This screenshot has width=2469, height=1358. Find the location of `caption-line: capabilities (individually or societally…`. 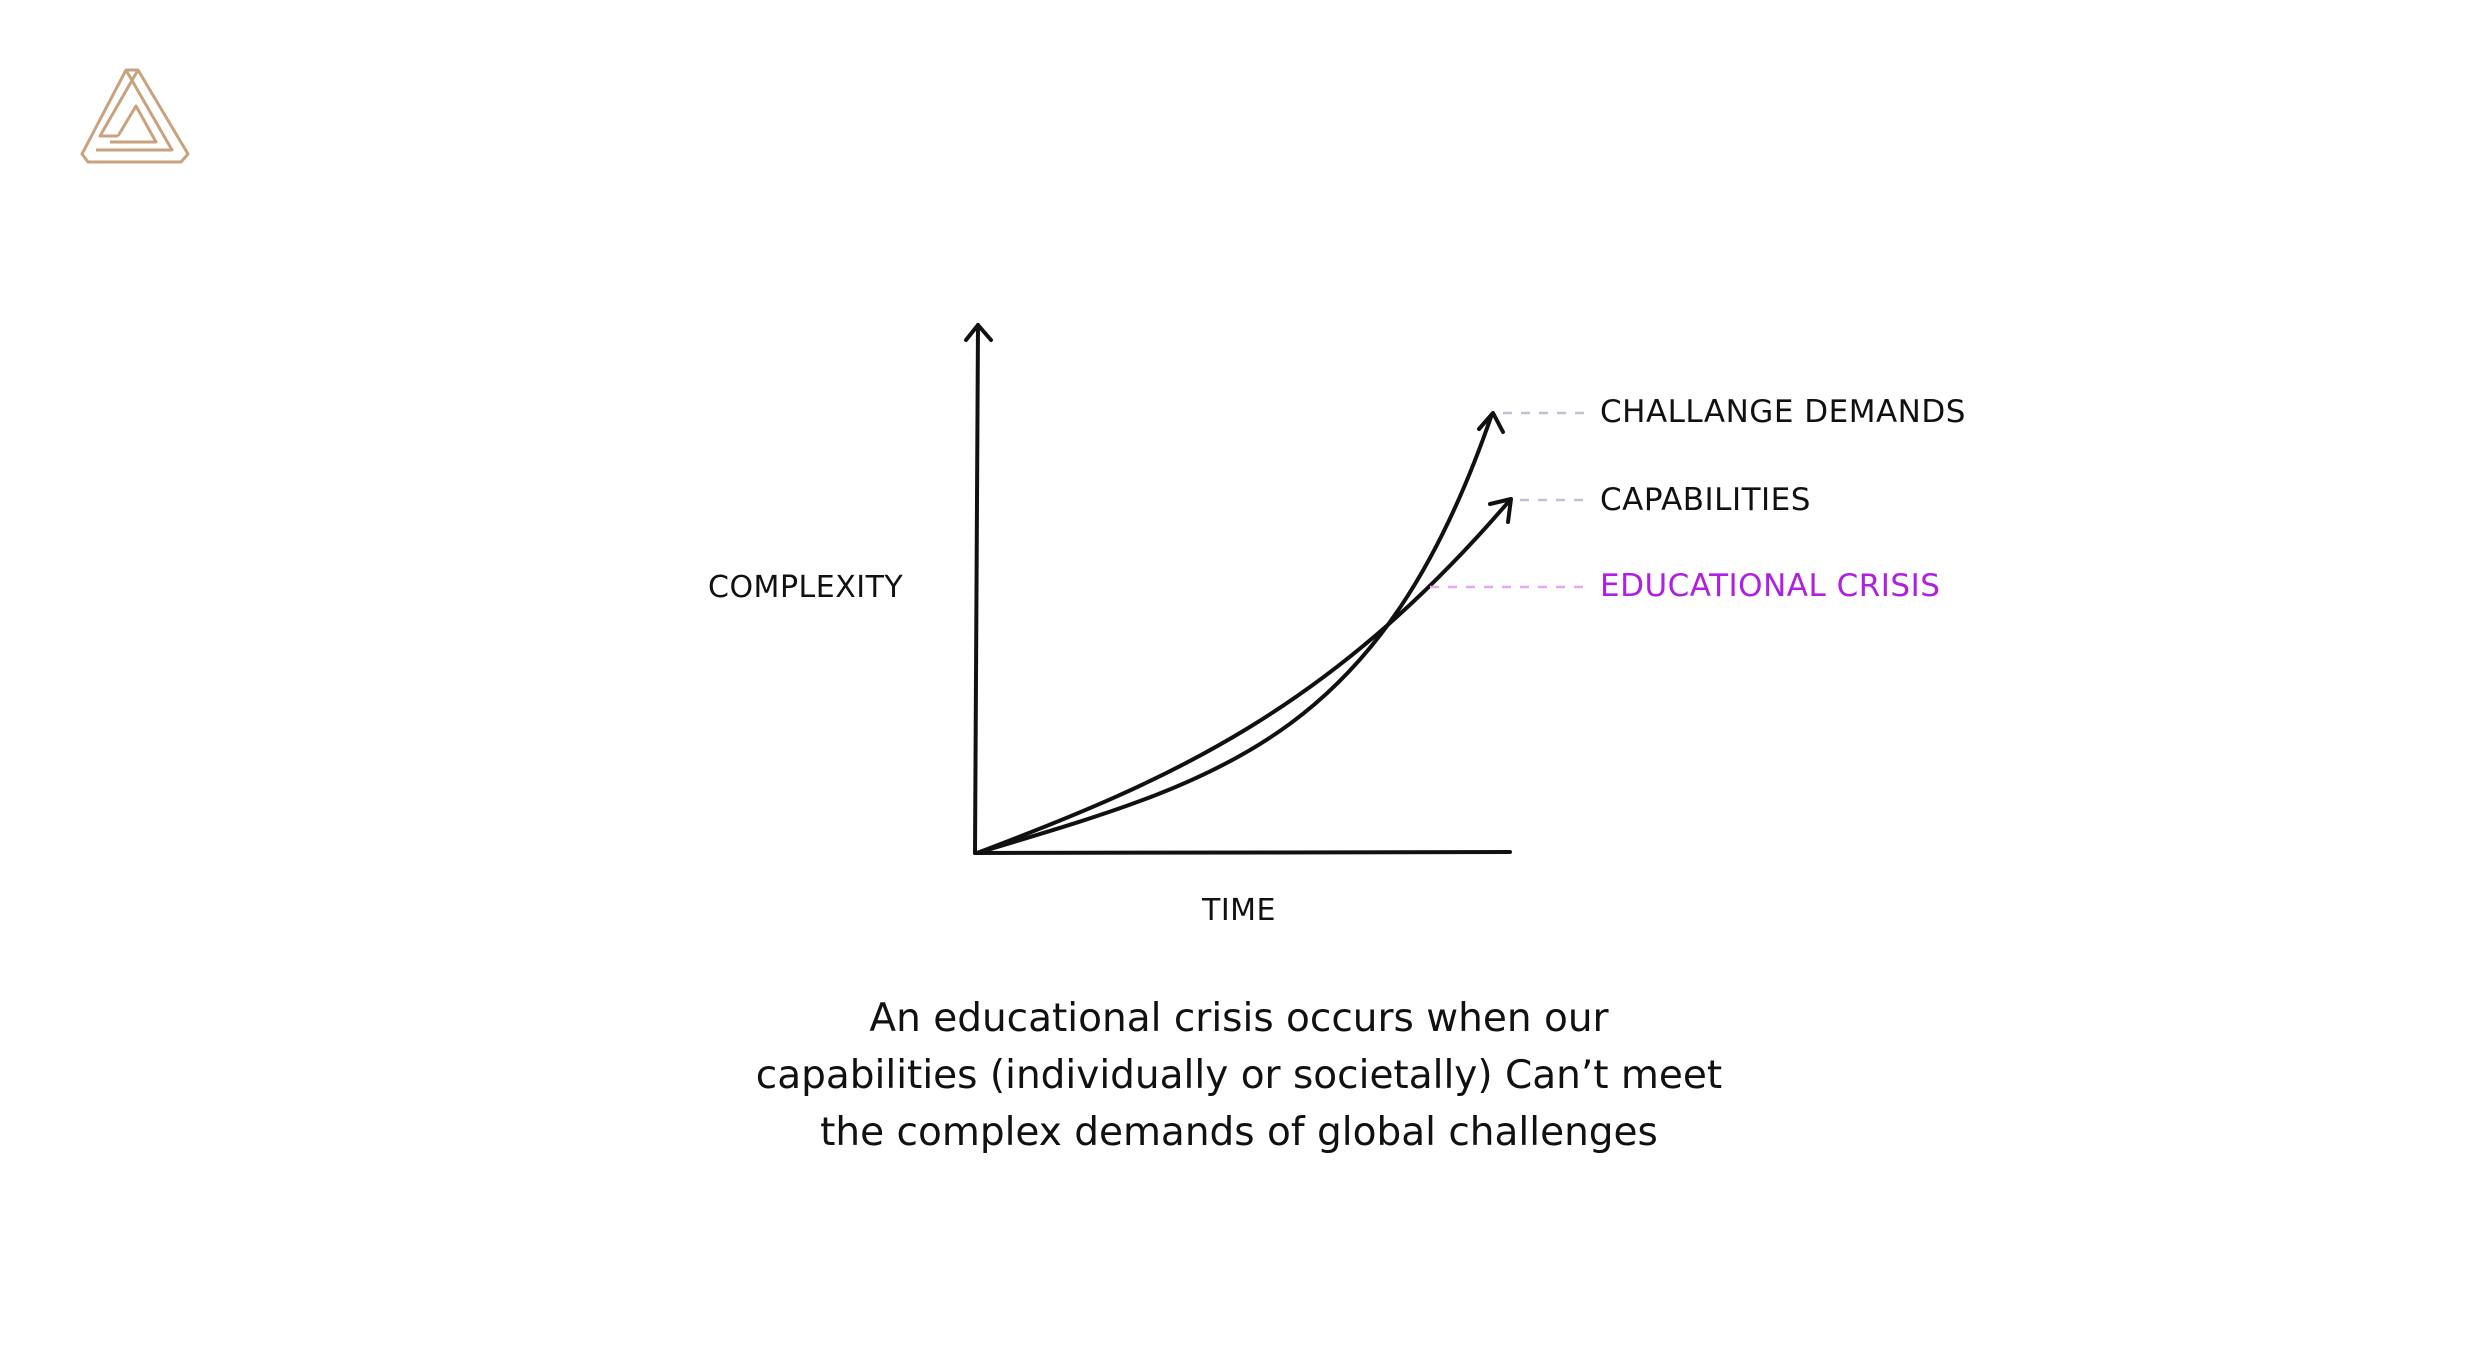

caption-line: capabilities (individually or societally… is located at coordinates (1239, 1075).